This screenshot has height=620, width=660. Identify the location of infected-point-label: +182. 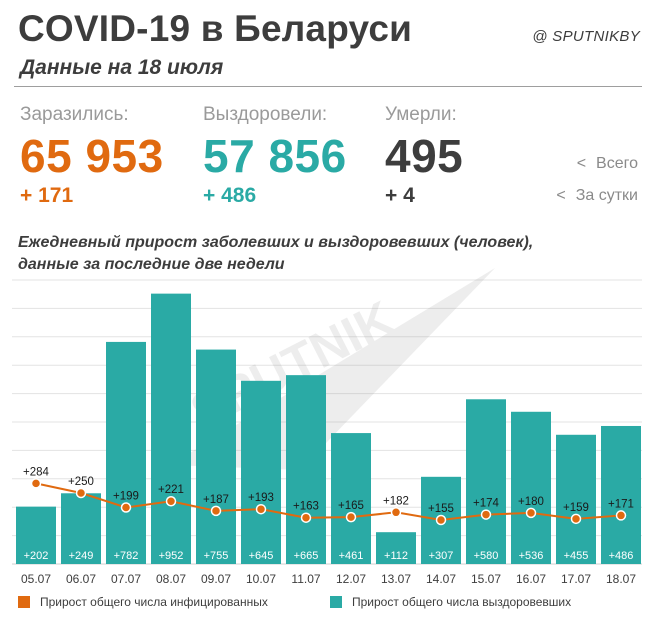
(396, 501).